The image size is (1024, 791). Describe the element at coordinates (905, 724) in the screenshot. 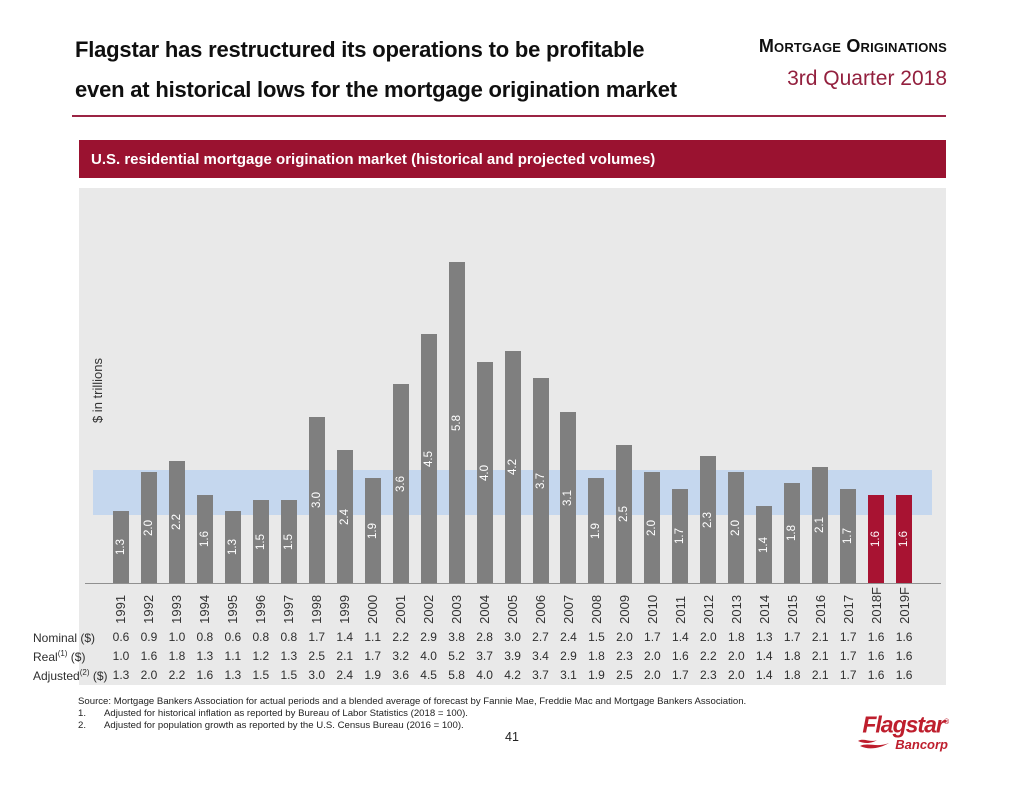

I see `logo-wordmark: Flagstar®` at that location.